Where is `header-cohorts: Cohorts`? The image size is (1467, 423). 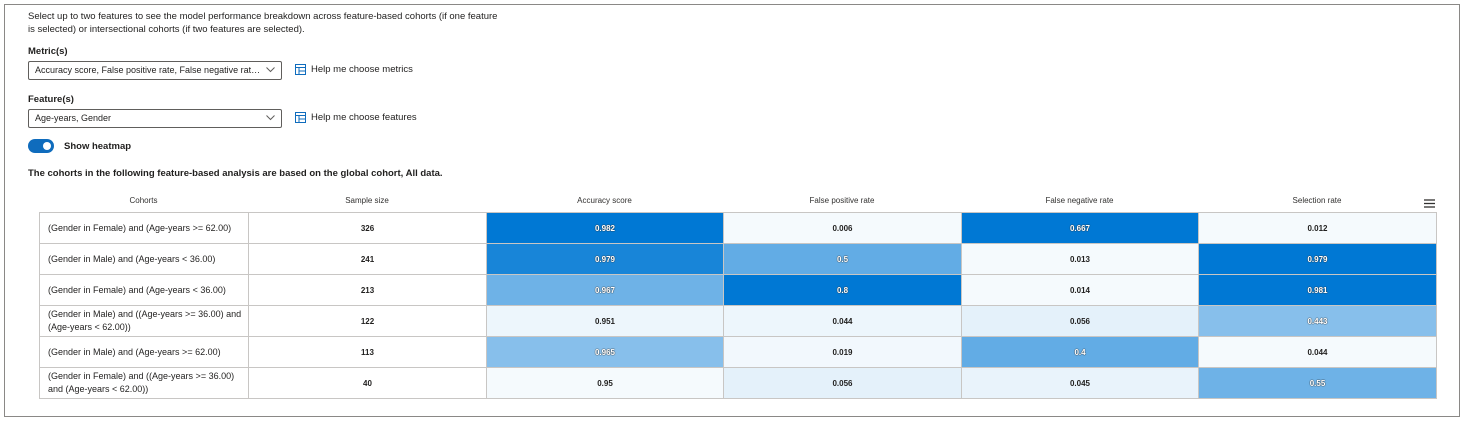 header-cohorts: Cohorts is located at coordinates (143, 200).